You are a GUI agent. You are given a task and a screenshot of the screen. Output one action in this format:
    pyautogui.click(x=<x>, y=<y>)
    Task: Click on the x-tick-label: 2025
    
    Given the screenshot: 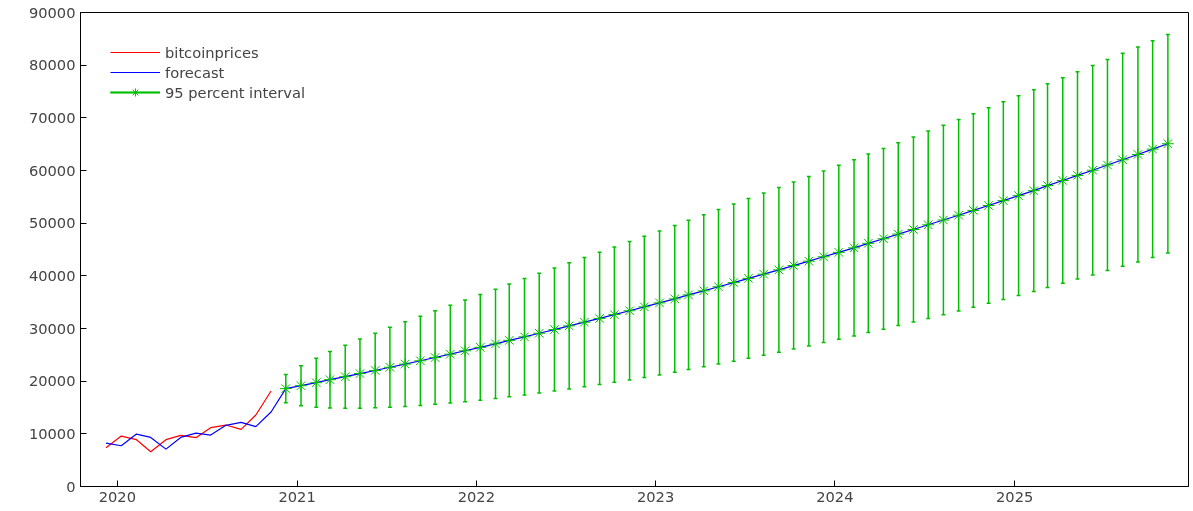 What is the action you would take?
    pyautogui.click(x=1014, y=496)
    